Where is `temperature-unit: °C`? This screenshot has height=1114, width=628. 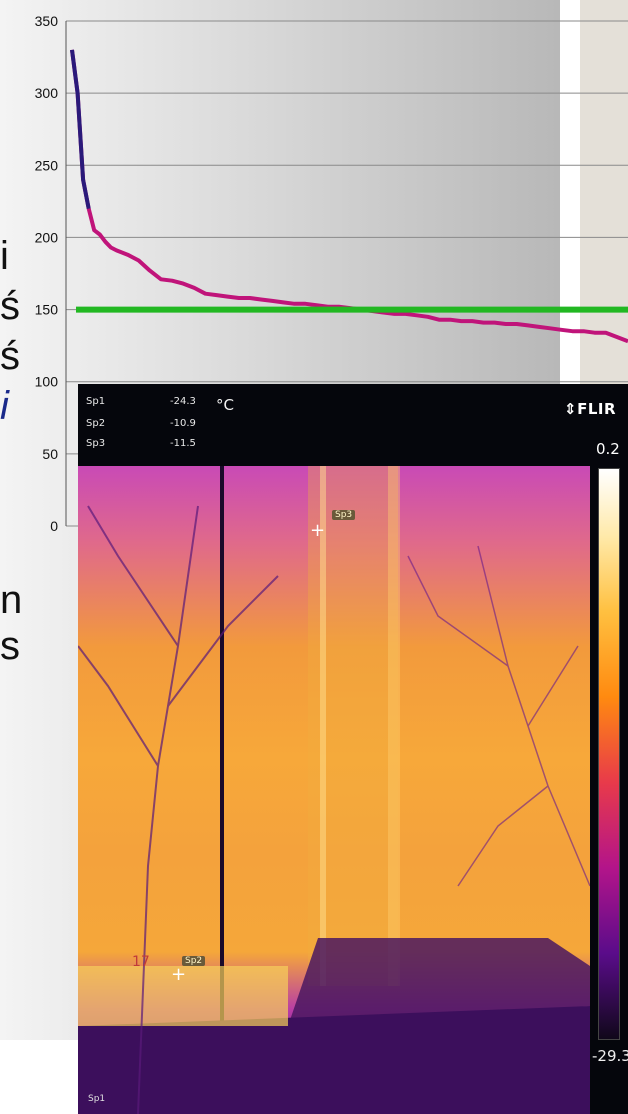 temperature-unit: °C is located at coordinates (225, 405).